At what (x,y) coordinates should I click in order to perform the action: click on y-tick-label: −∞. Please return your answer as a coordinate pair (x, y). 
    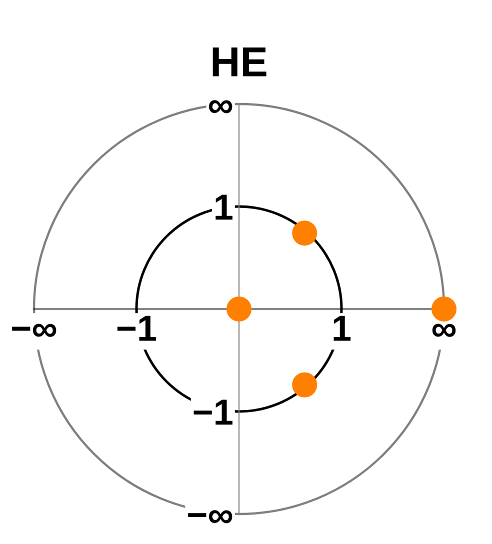
    Looking at the image, I should click on (210, 517).